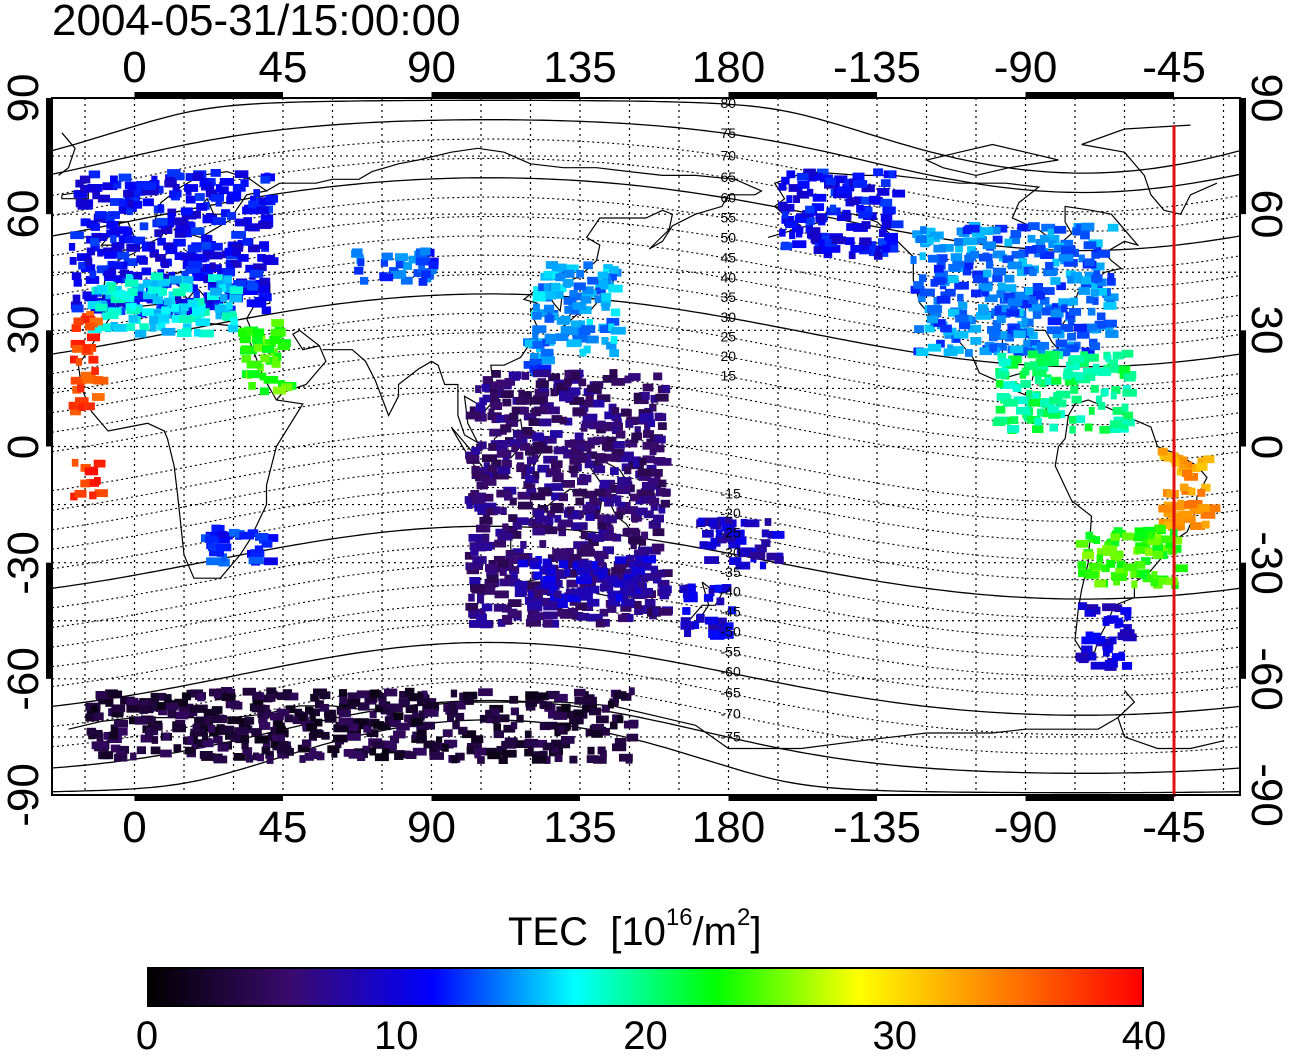 The image size is (1292, 1058). Describe the element at coordinates (1025, 67) in the screenshot. I see `top-x-tick-label: -90` at that location.